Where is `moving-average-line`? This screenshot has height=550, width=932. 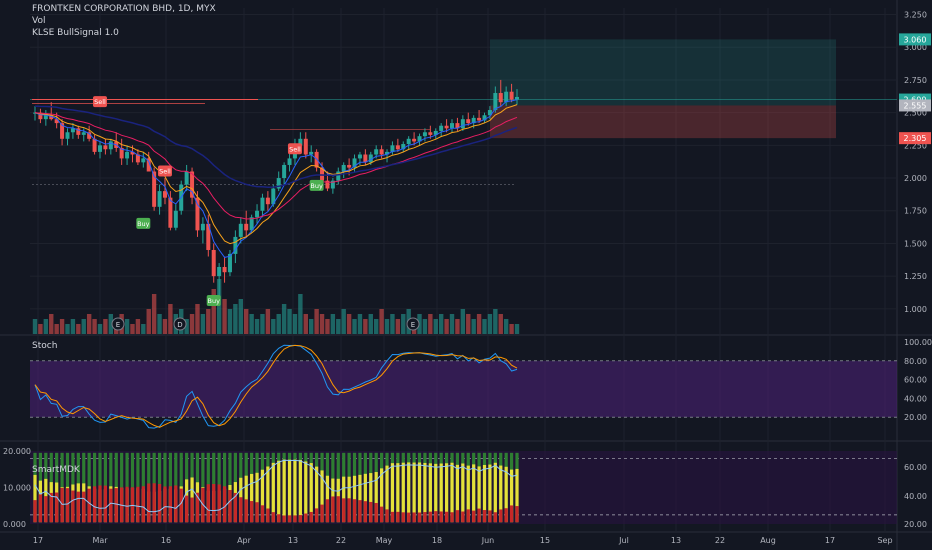 moving-average-line is located at coordinates (276, 166).